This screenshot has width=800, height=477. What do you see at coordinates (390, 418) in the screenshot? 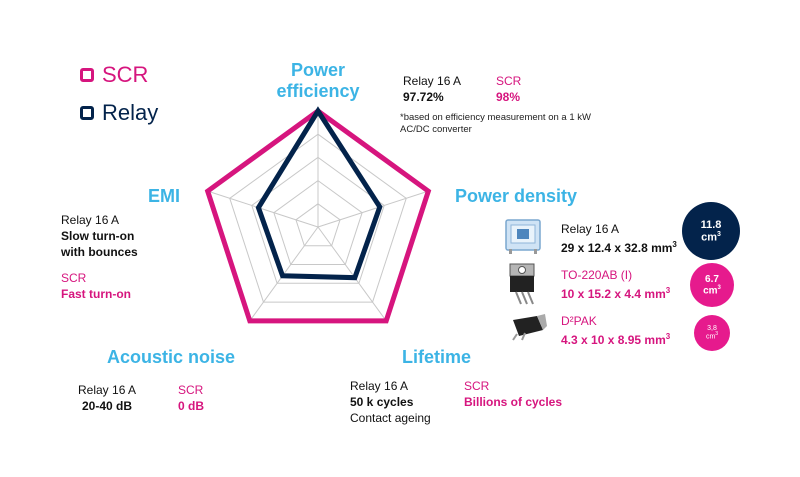
I see `lifetime-relay-note: Contact ageing` at bounding box center [390, 418].